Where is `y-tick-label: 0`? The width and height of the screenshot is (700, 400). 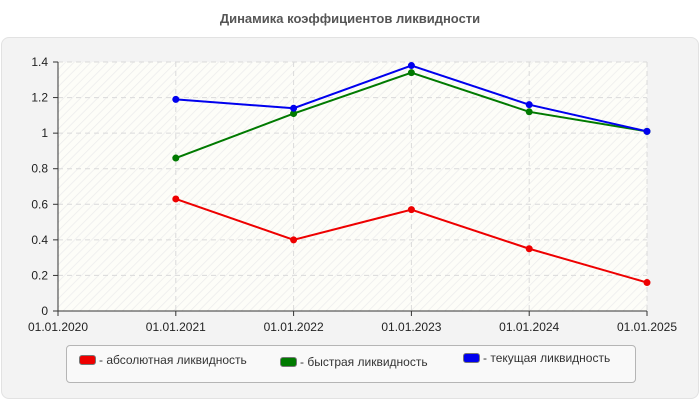 y-tick-label: 0 is located at coordinates (44, 311).